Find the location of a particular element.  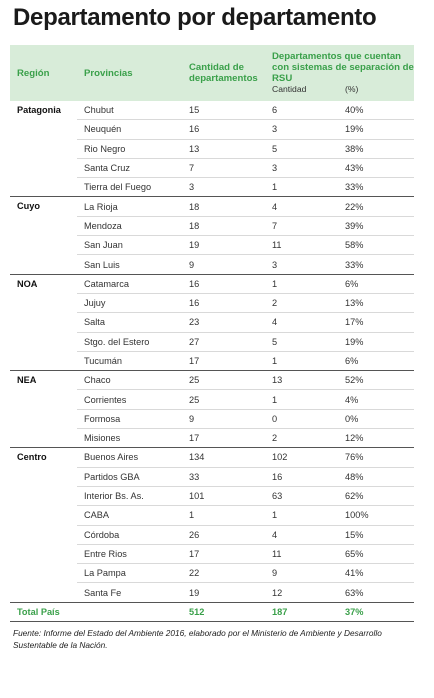

rsu-pct-cell: 76% is located at coordinates (376, 457).